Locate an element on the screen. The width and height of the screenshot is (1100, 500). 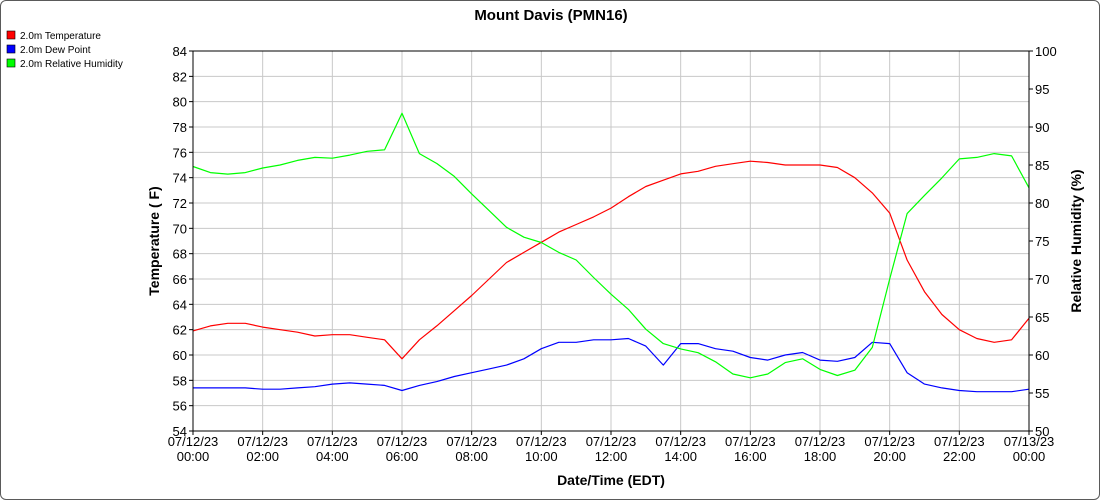
legend-swatch-dew-point is located at coordinates (11, 49).